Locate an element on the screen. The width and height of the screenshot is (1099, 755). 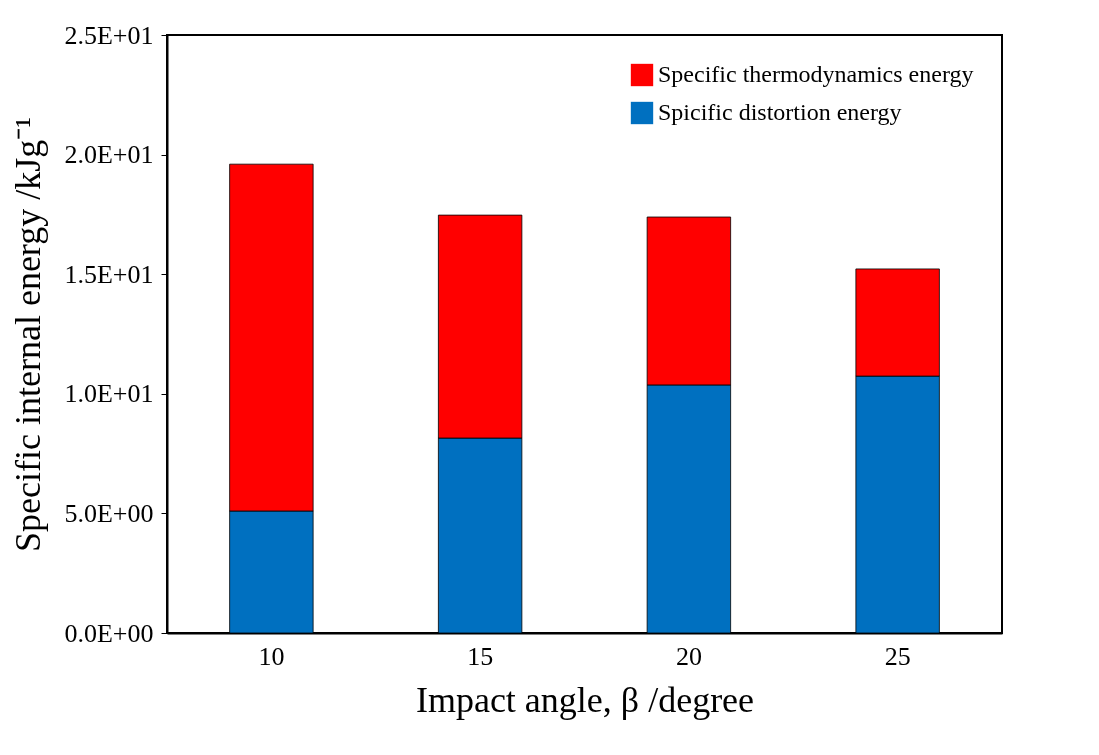
y-tick-label: 1.0E+01 is located at coordinates (109, 394).